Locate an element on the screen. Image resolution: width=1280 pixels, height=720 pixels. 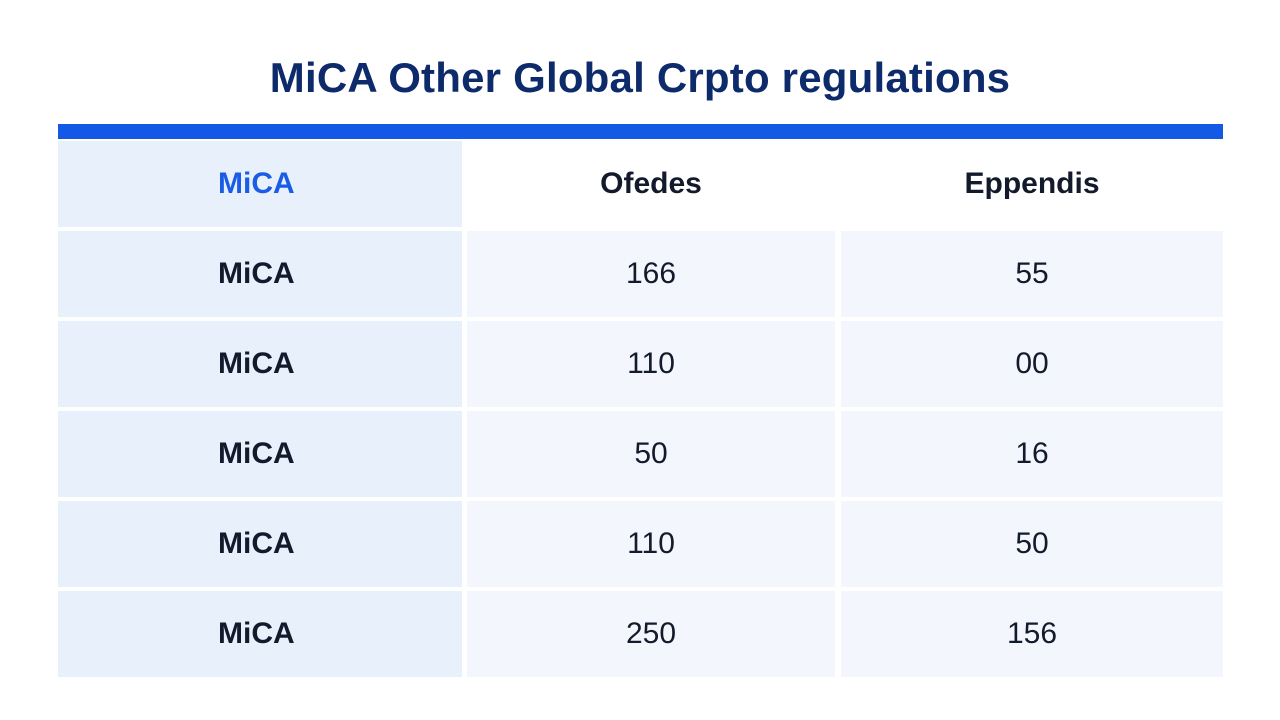
eppendis-value: 50 is located at coordinates (1032, 544).